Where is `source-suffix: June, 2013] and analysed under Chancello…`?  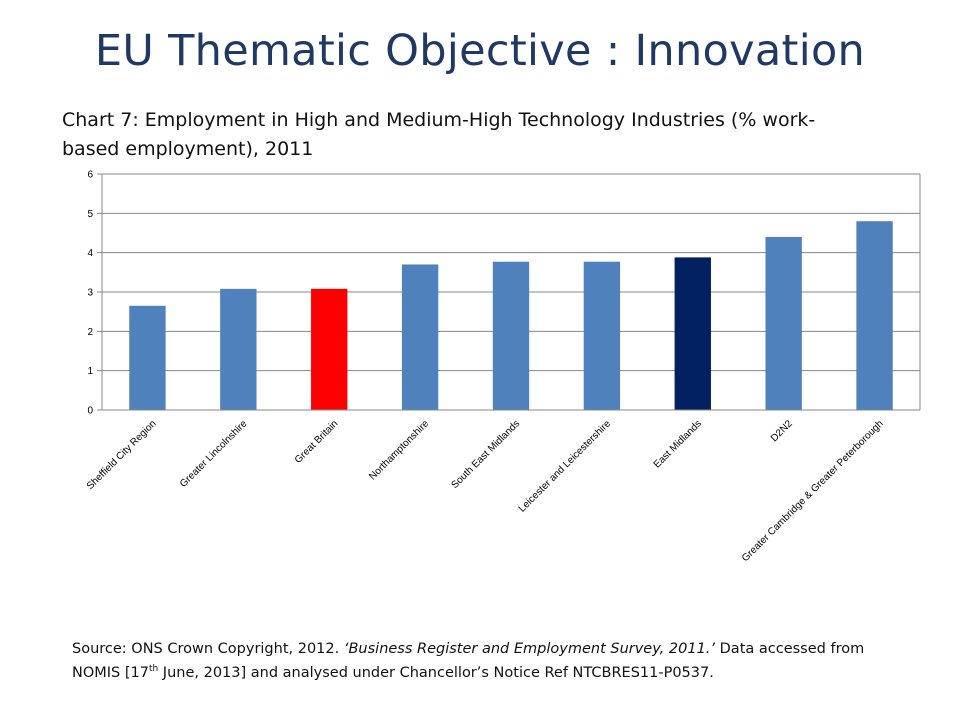
source-suffix: June, 2013] and analysed under Chancello… is located at coordinates (436, 673).